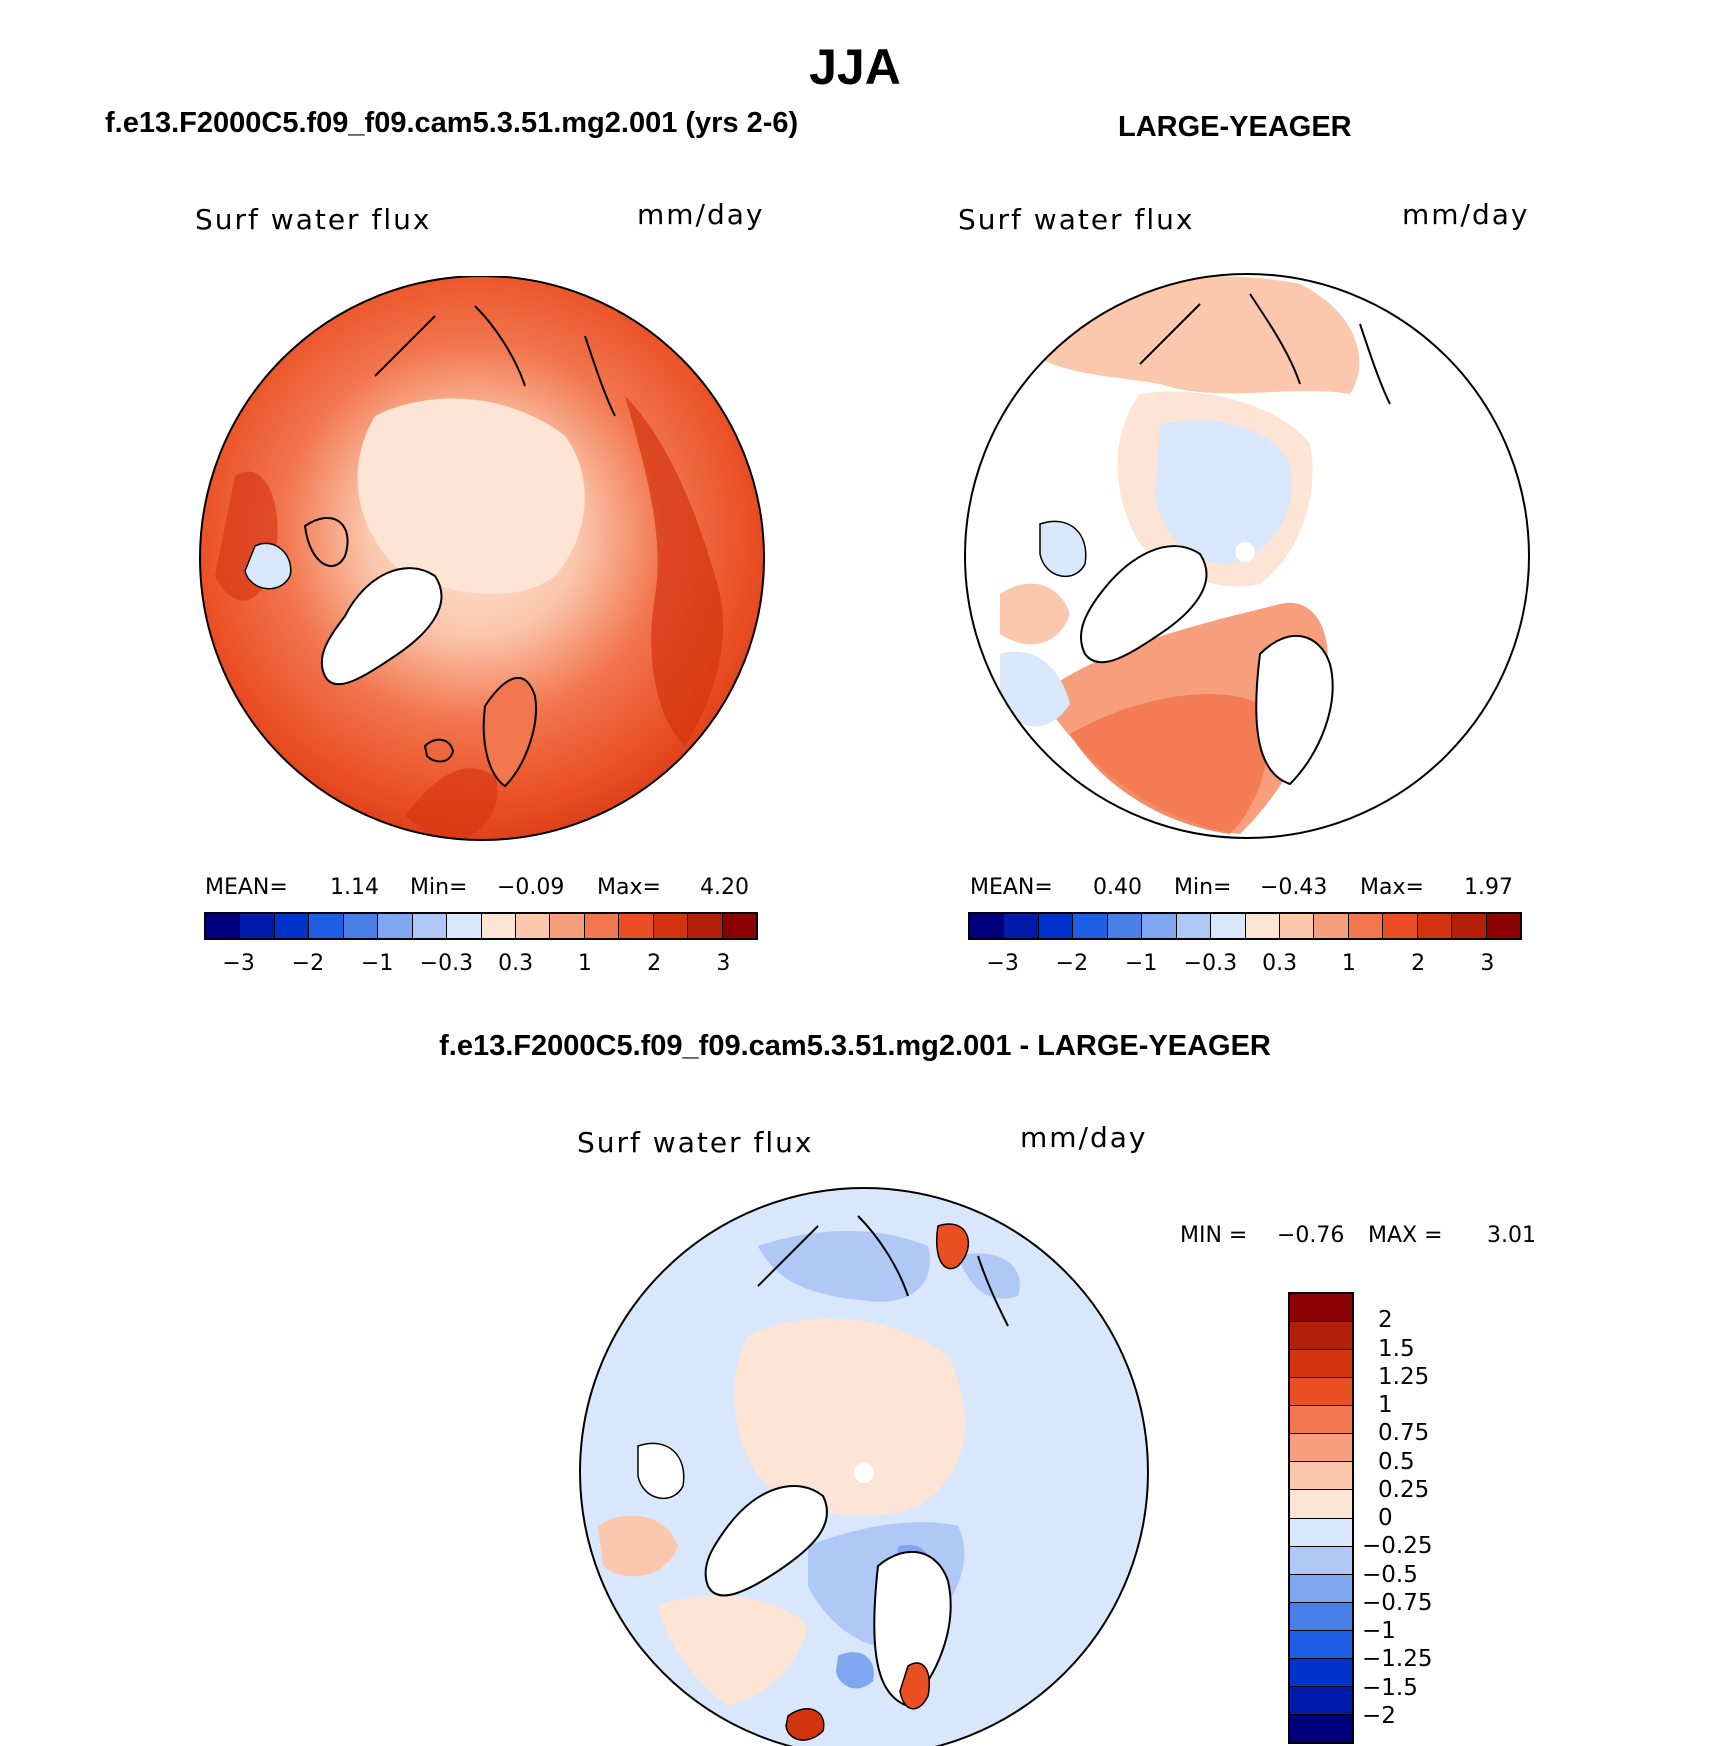 This screenshot has height=1746, width=1710. I want to click on diff-colorbar-tick-label: 0.25, so click(1404, 1489).